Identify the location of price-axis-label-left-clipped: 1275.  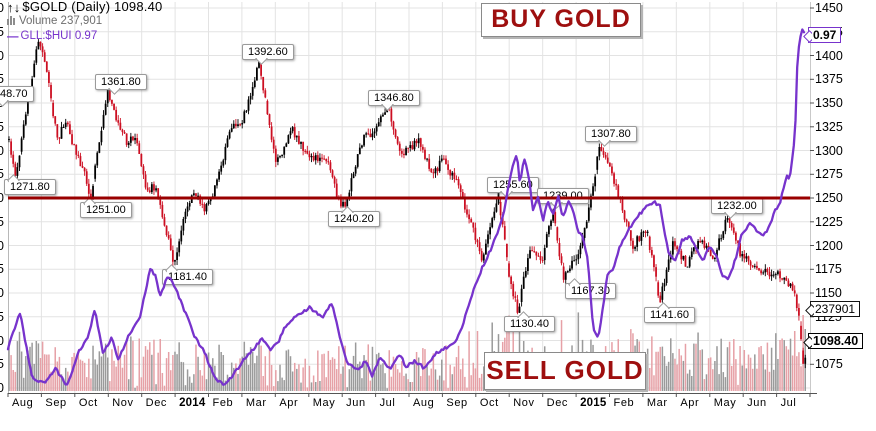
(2, 174).